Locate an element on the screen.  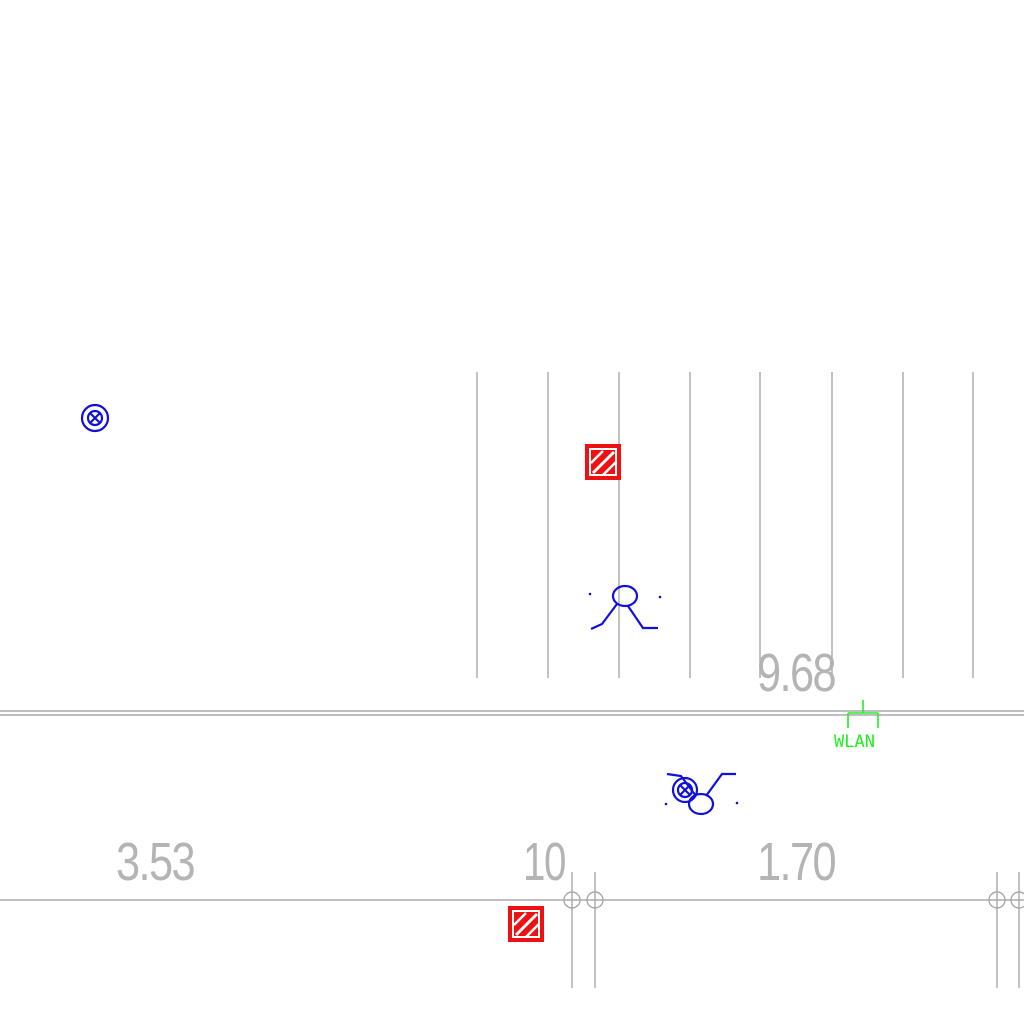
wlan-label: WLAN is located at coordinates (854, 742).